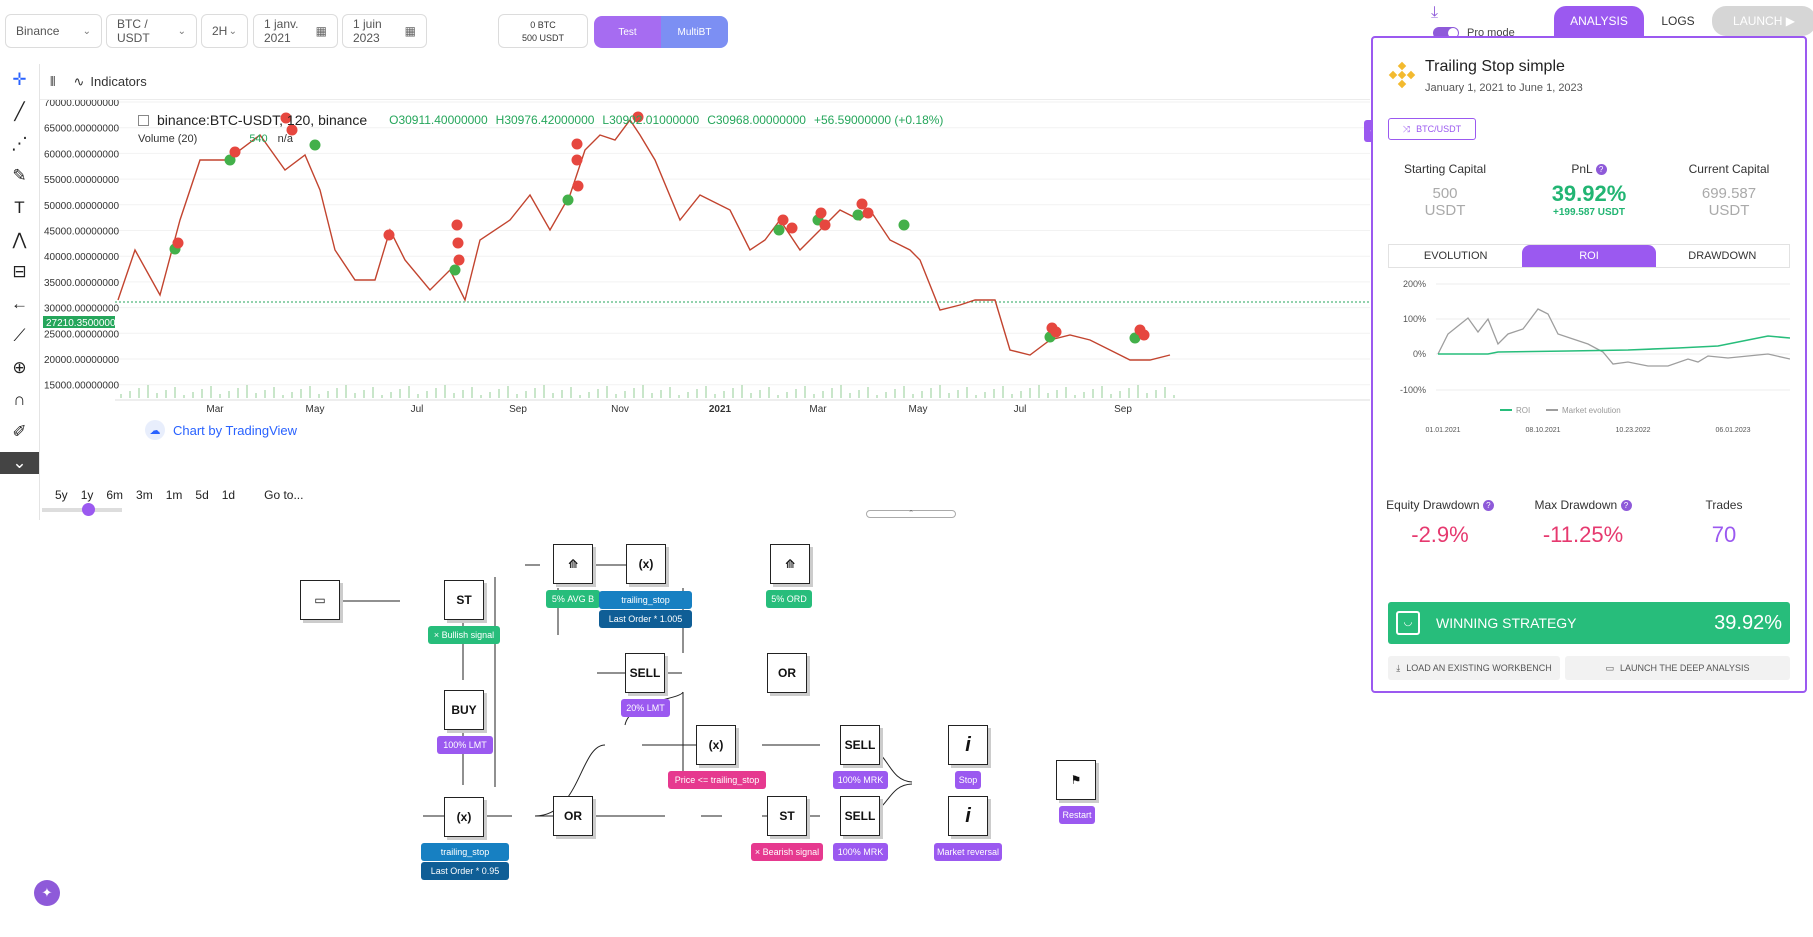 Image resolution: width=1813 pixels, height=937 pixels. I want to click on current-capital-unit: USDT, so click(1729, 210).